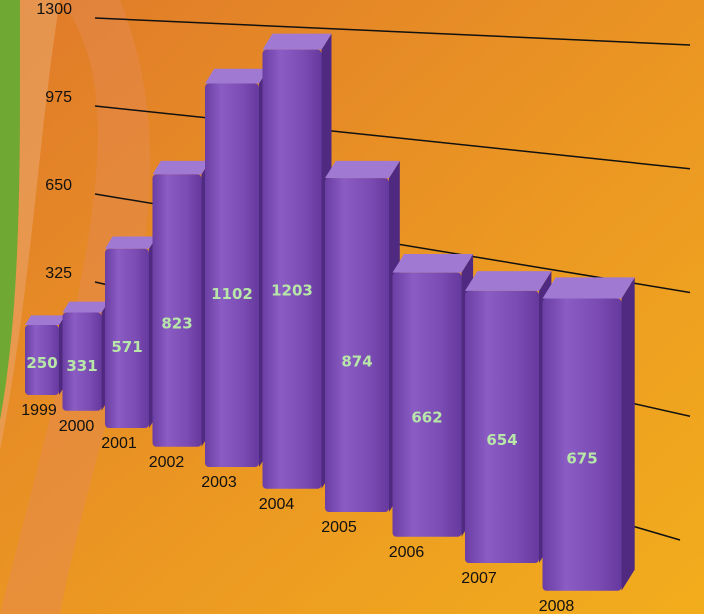 Image resolution: width=704 pixels, height=614 pixels. Describe the element at coordinates (219, 482) in the screenshot. I see `x-tick-label: 2003` at that location.